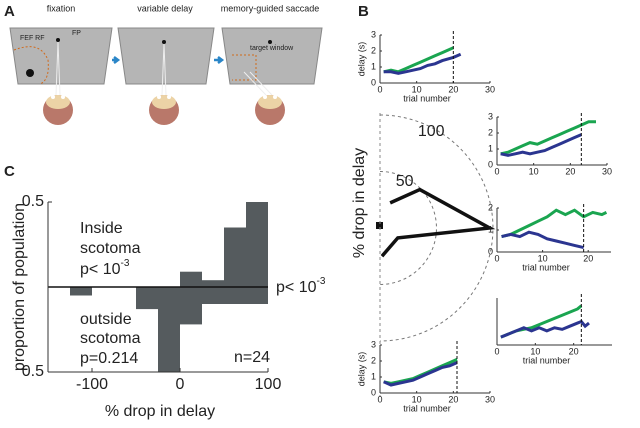  Describe the element at coordinates (408, 228) in the screenshot. I see `r-grid` at that location.